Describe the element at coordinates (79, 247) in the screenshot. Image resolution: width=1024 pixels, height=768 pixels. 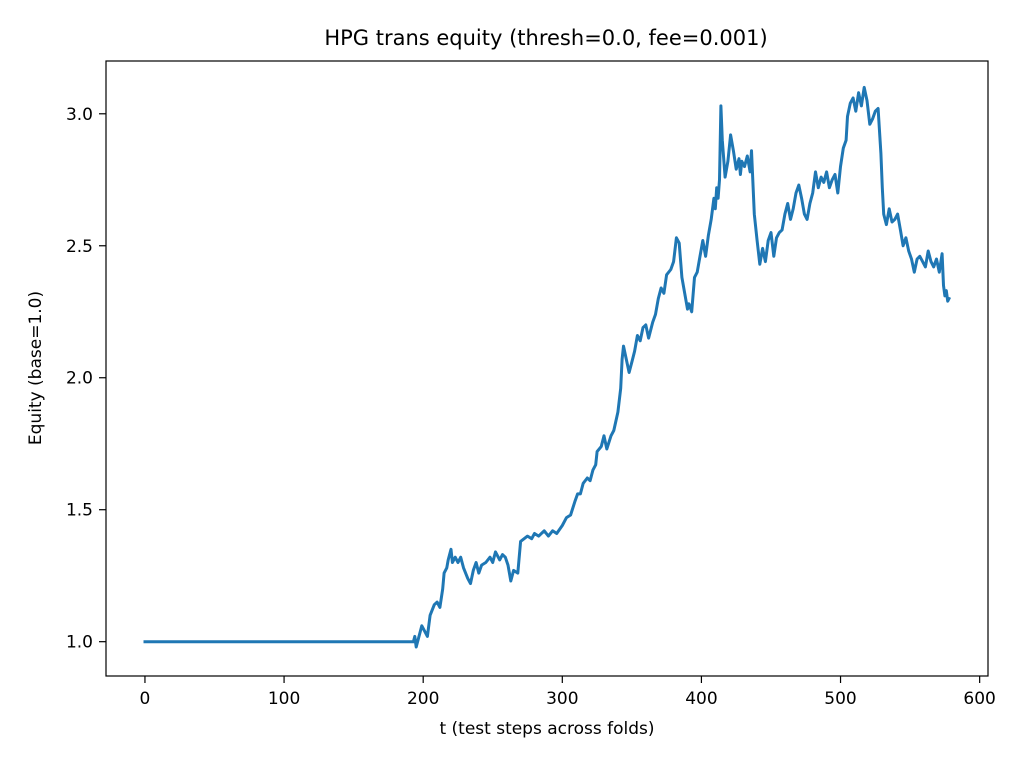
I see `y-tick-label: 2.5` at that location.